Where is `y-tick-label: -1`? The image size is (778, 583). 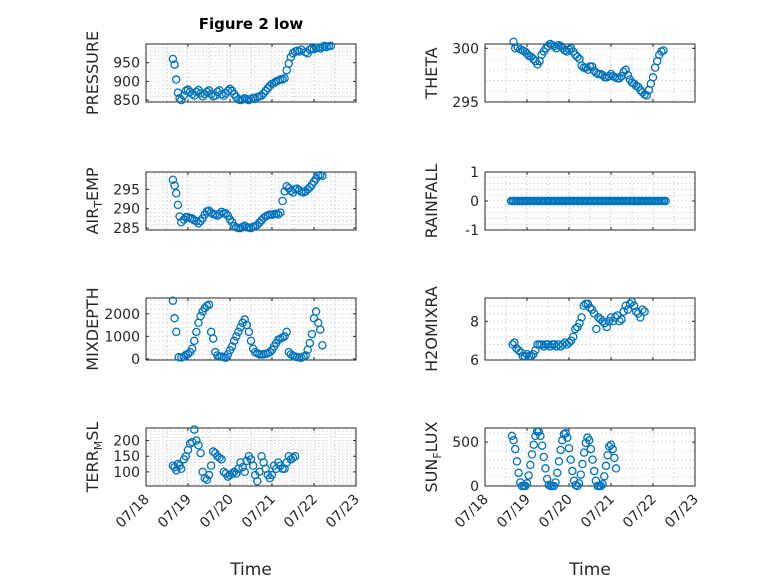
y-tick-label: -1 is located at coordinates (472, 231).